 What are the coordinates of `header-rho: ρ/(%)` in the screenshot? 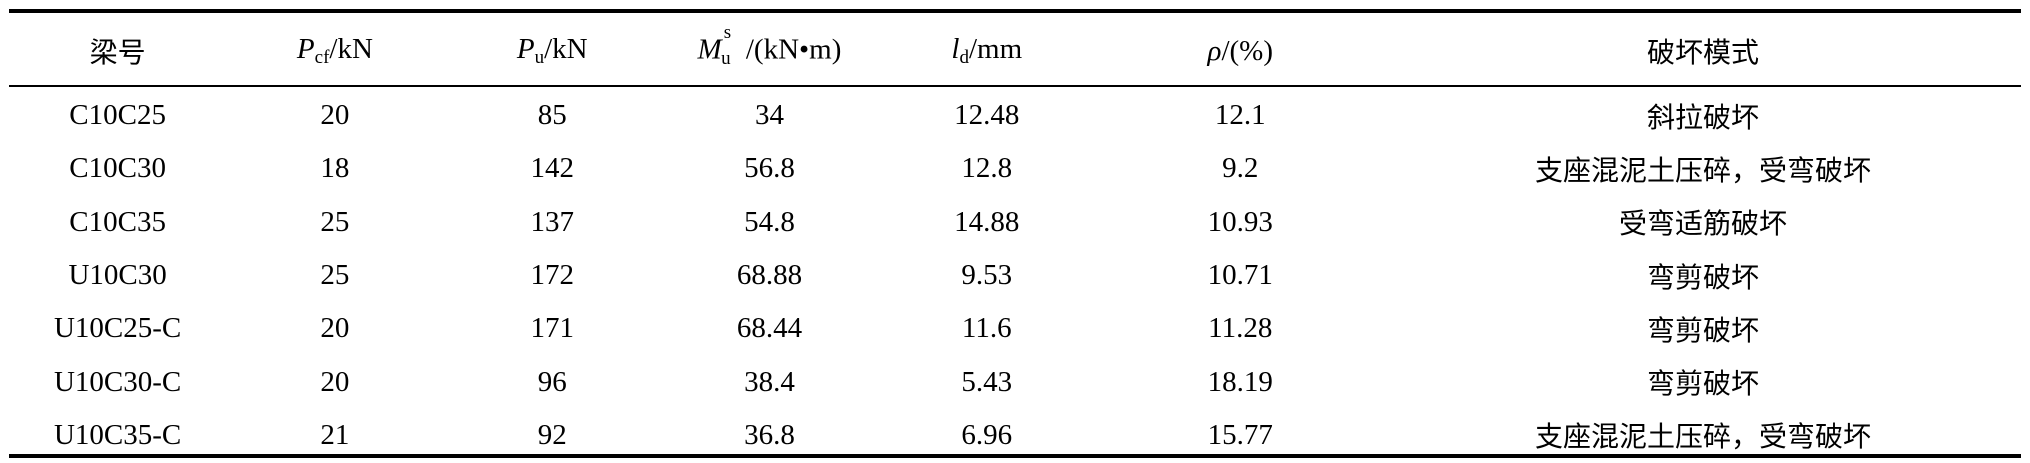 It's located at (1240, 51).